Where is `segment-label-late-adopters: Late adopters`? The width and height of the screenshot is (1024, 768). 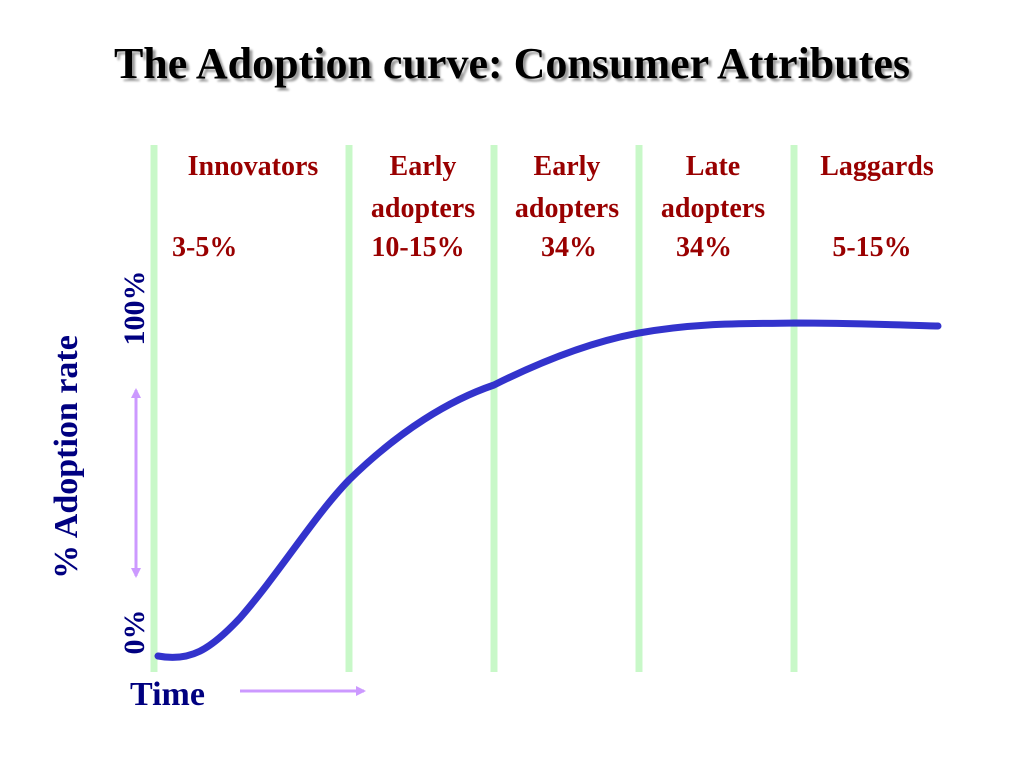
segment-label-late-adopters: Late adopters is located at coordinates (713, 187).